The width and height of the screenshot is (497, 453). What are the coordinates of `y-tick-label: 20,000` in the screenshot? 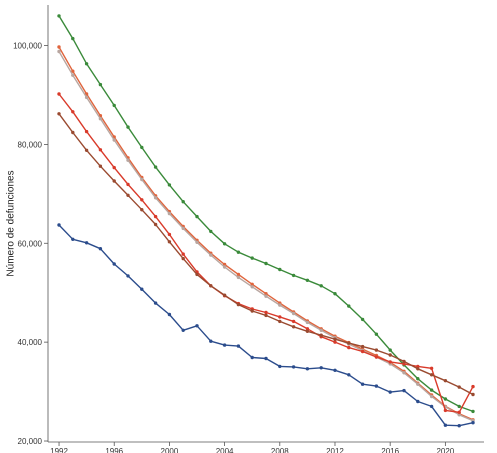 It's located at (30, 441).